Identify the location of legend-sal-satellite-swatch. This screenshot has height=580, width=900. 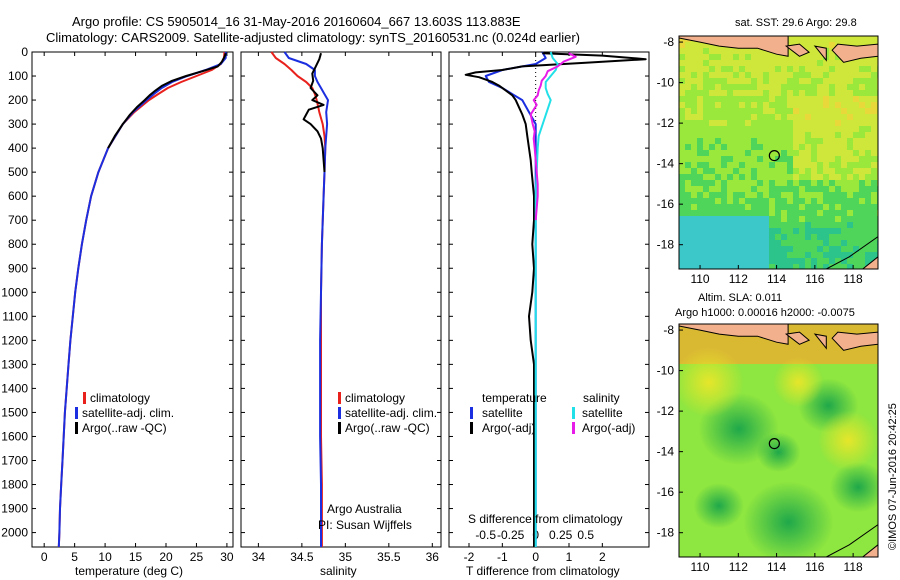
(573, 413).